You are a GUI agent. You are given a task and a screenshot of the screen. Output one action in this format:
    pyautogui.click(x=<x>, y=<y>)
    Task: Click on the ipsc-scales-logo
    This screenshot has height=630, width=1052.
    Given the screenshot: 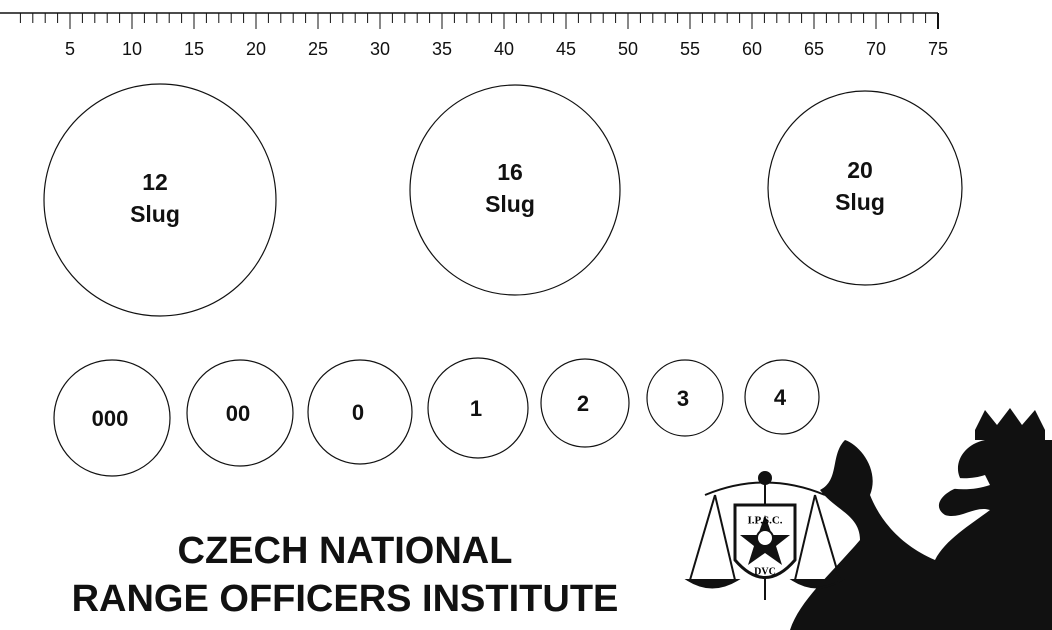 What is the action you would take?
    pyautogui.click(x=765, y=535)
    